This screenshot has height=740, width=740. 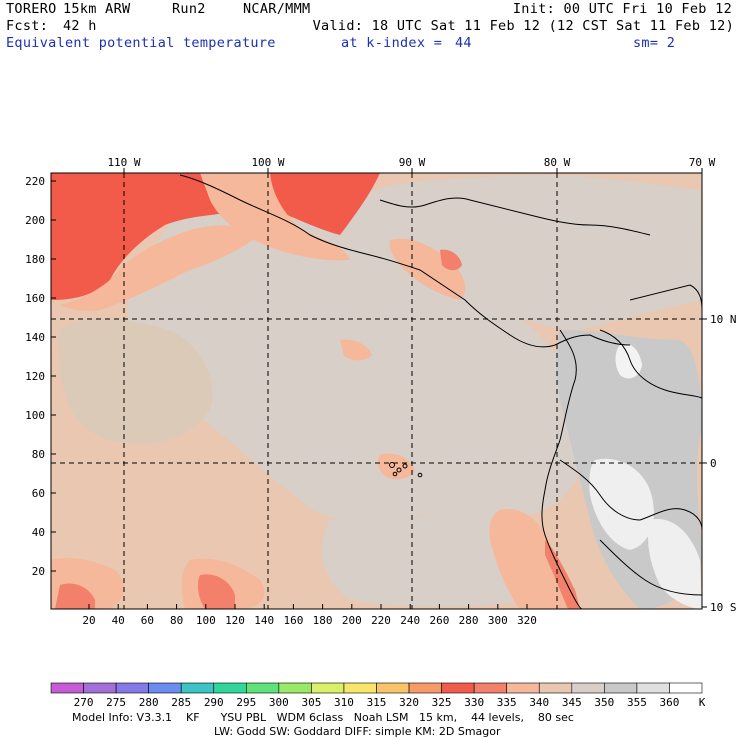 I want to click on bottom-tick-label: 180, so click(x=323, y=620).